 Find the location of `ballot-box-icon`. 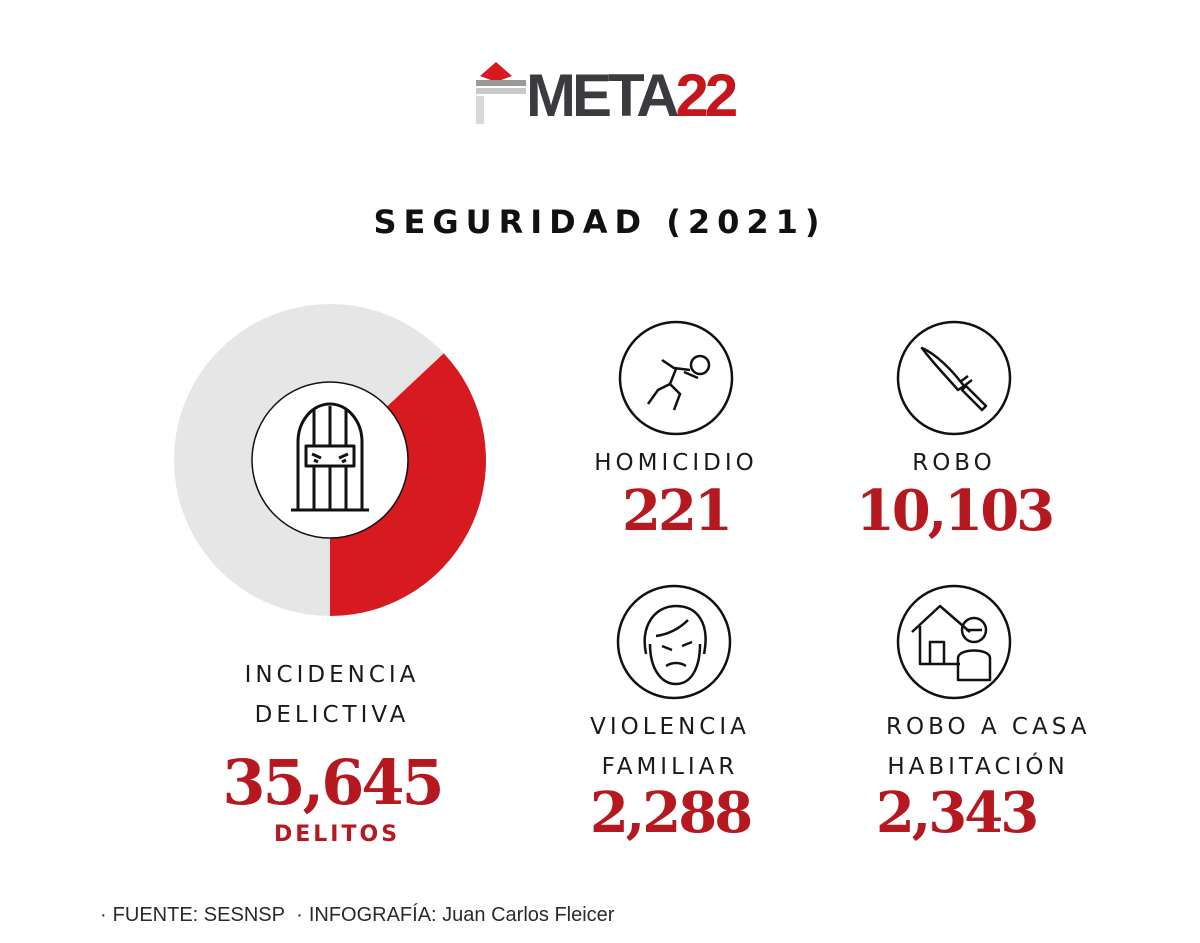

ballot-box-icon is located at coordinates (501, 93).